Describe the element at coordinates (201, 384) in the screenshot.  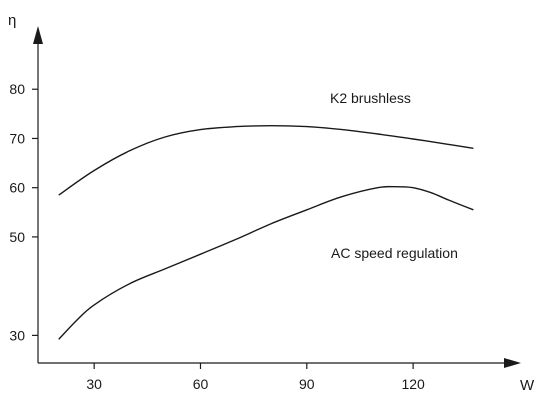
I see `x-tick-label: 60` at that location.